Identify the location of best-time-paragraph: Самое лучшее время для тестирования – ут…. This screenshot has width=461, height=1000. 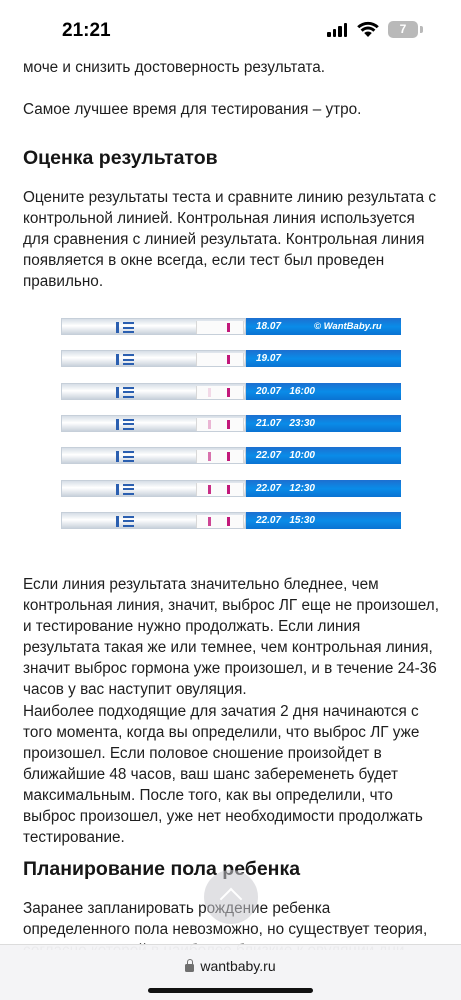
(192, 109).